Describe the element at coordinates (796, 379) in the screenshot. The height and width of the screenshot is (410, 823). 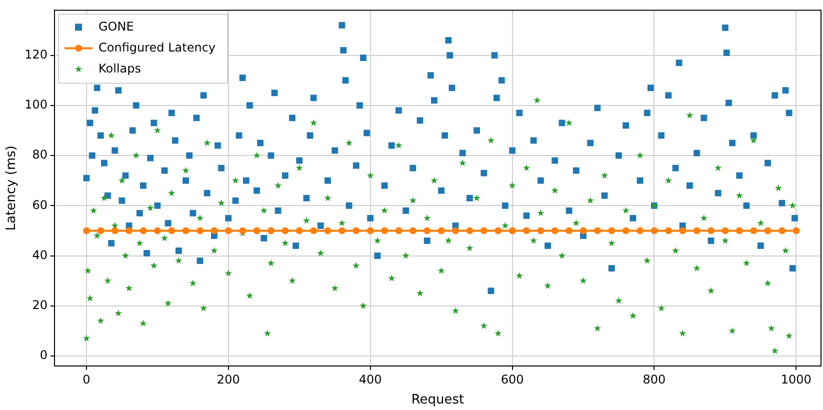
I see `x-tick-label: 1000` at that location.